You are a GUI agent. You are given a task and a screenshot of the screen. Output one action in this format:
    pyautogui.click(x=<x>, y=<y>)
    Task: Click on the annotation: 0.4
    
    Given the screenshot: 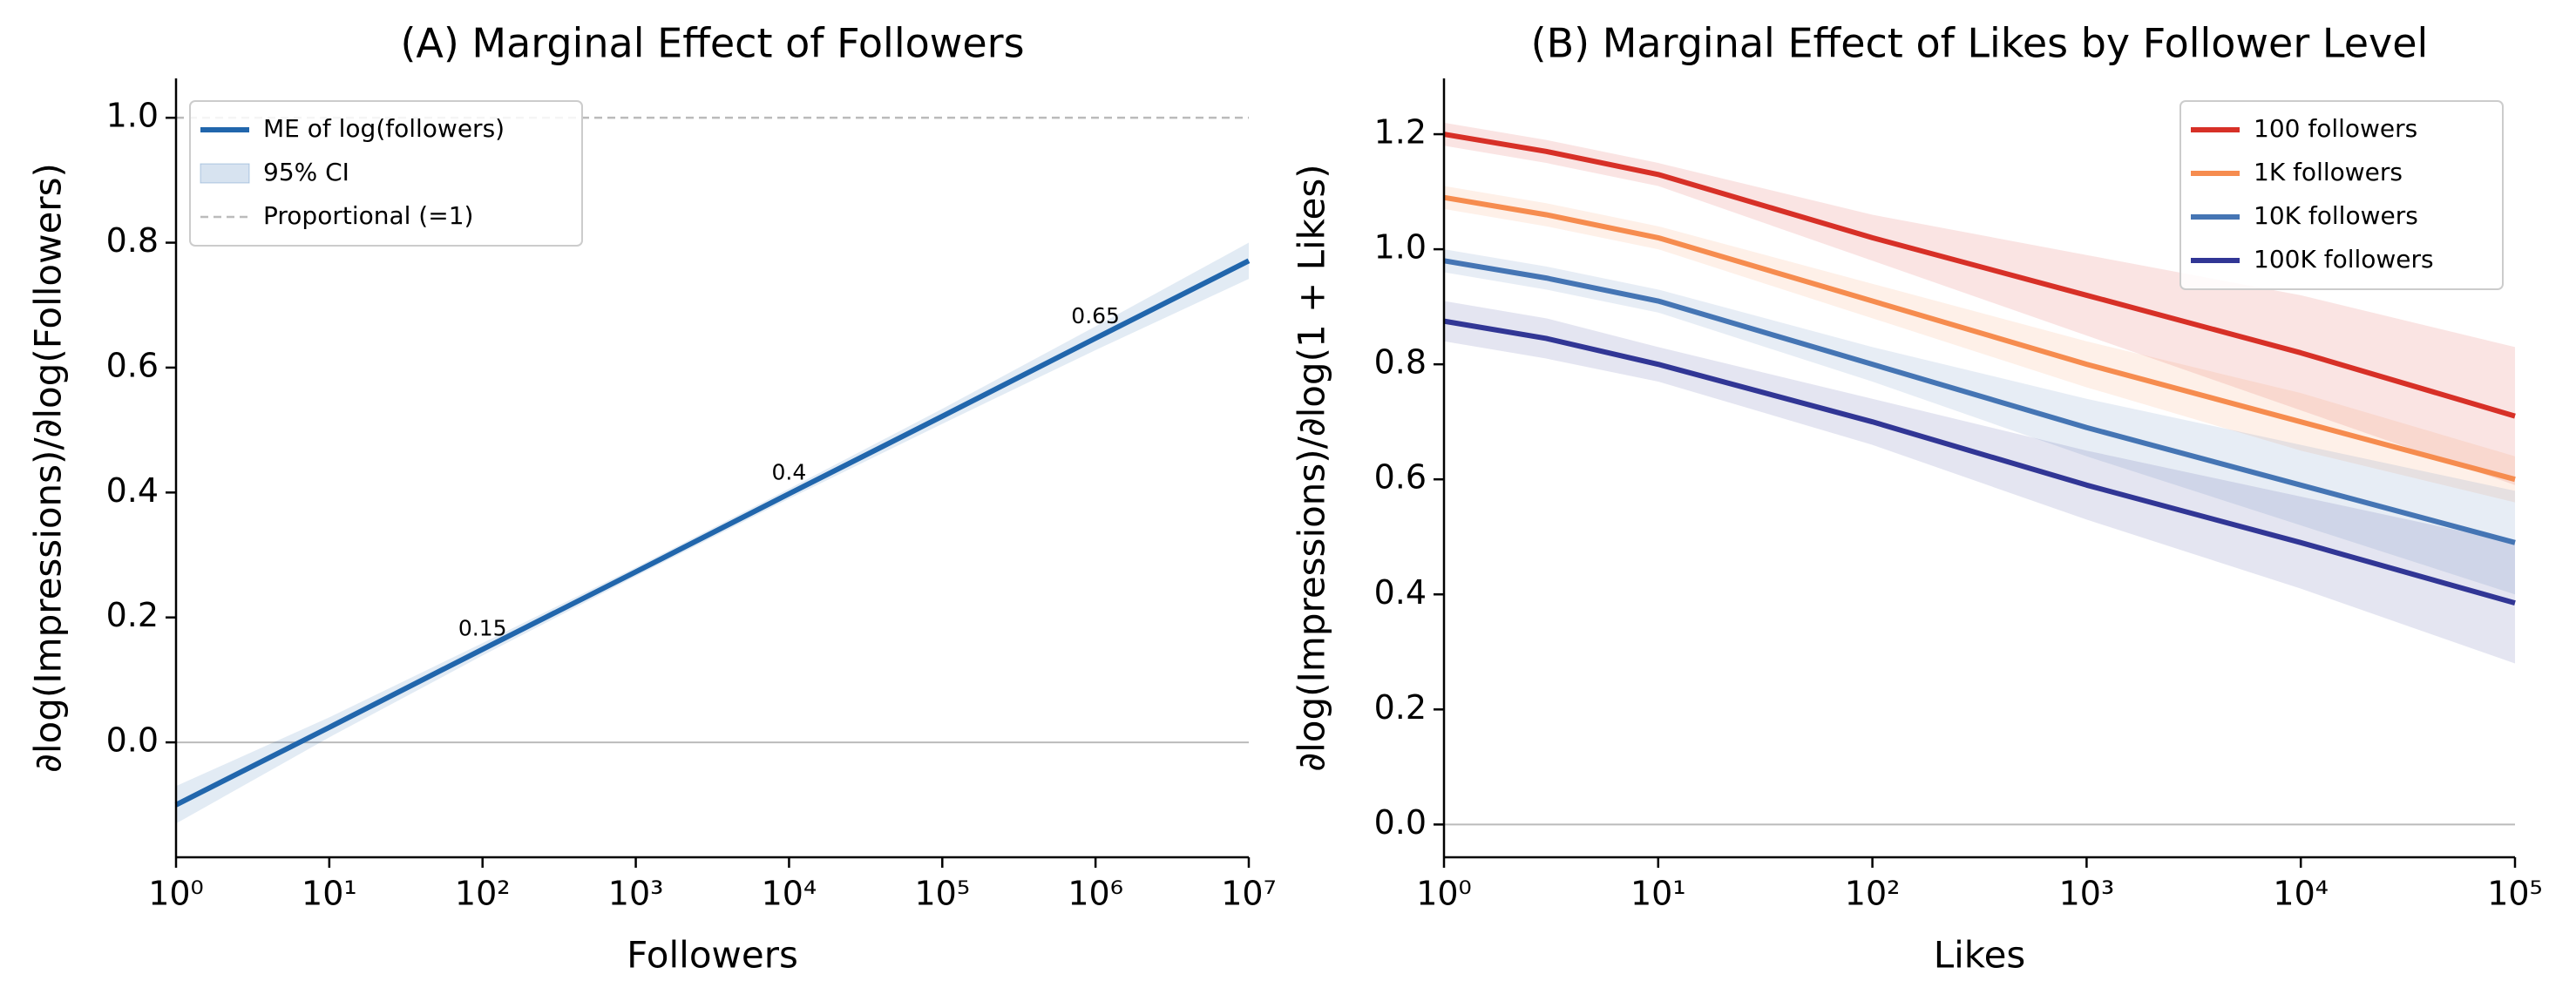 What is the action you would take?
    pyautogui.click(x=790, y=471)
    